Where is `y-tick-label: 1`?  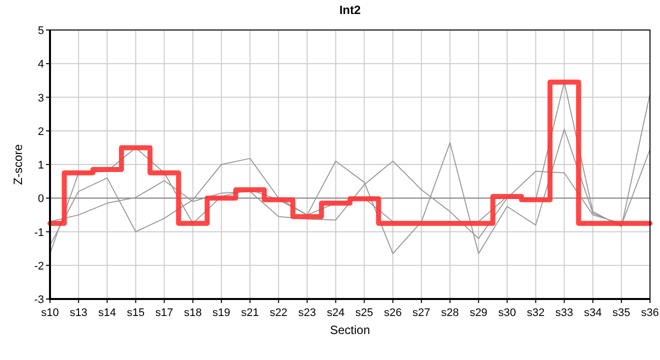 y-tick-label: 1 is located at coordinates (41, 166).